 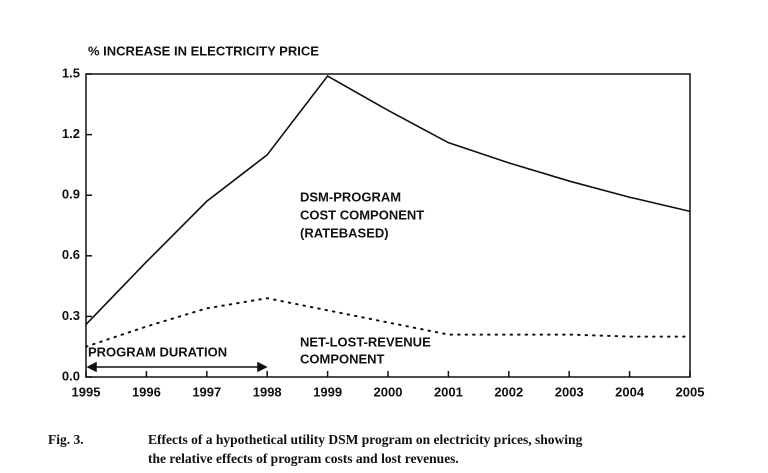 I want to click on y-tick-label: 1.5, so click(x=71, y=72).